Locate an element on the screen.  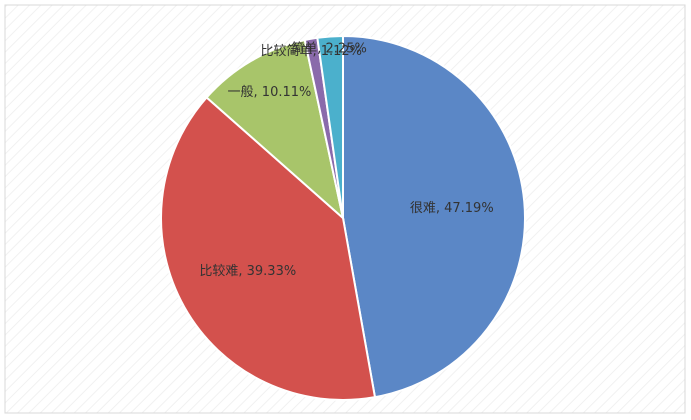
data-label: 很难, 47.19% is located at coordinates (452, 208).